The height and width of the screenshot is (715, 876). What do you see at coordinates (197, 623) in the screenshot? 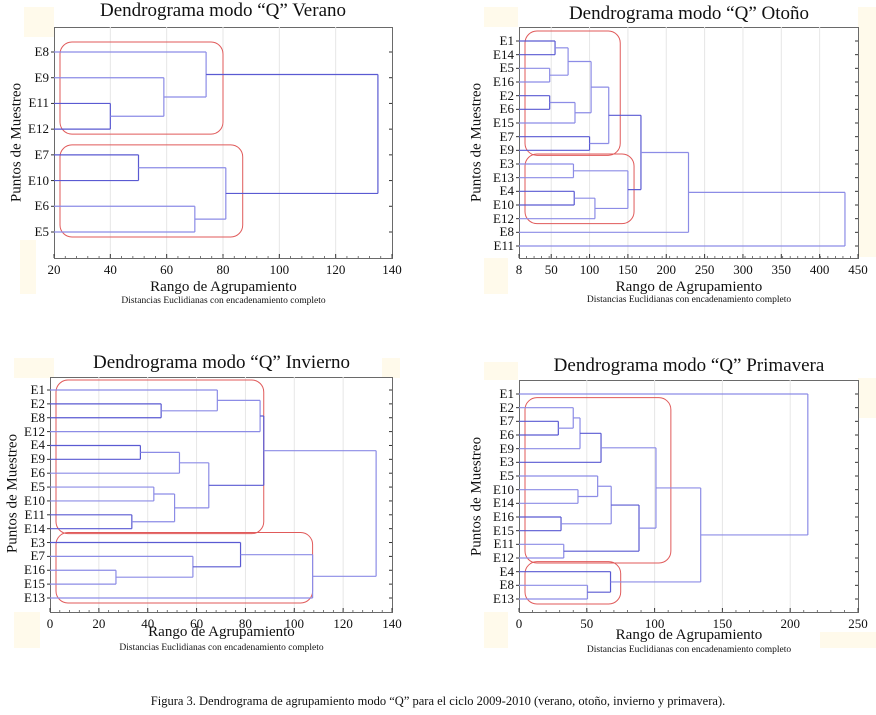
I see `x-tick-label: 60` at bounding box center [197, 623].